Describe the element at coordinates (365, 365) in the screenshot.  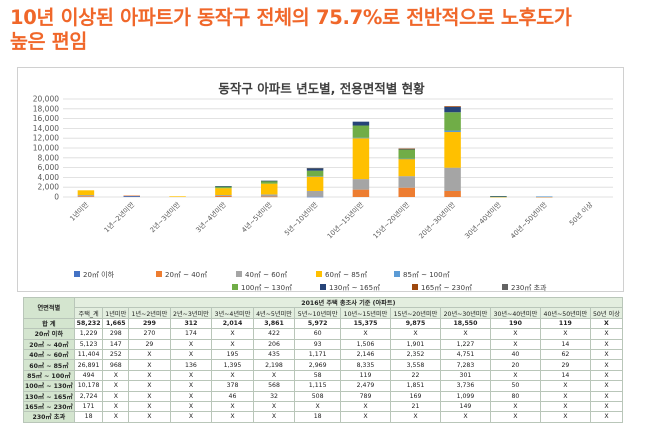
I see `table-cell: 8,335` at that location.